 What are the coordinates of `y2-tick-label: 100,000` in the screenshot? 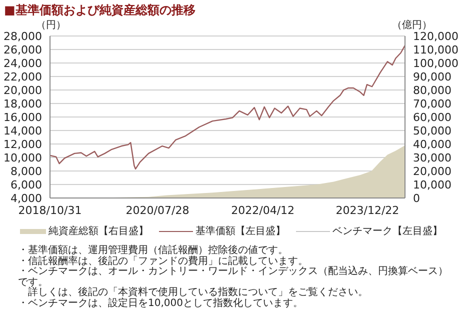 It's located at (435, 63).